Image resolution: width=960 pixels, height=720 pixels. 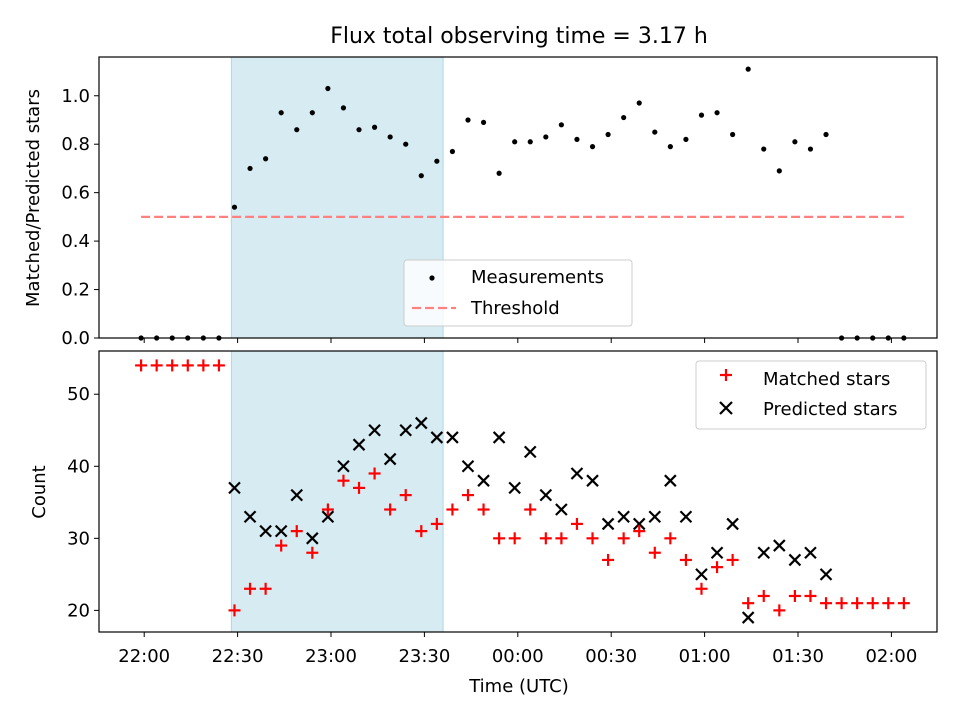 What do you see at coordinates (39, 491) in the screenshot?
I see `bottom-y-axis-label: Count` at bounding box center [39, 491].